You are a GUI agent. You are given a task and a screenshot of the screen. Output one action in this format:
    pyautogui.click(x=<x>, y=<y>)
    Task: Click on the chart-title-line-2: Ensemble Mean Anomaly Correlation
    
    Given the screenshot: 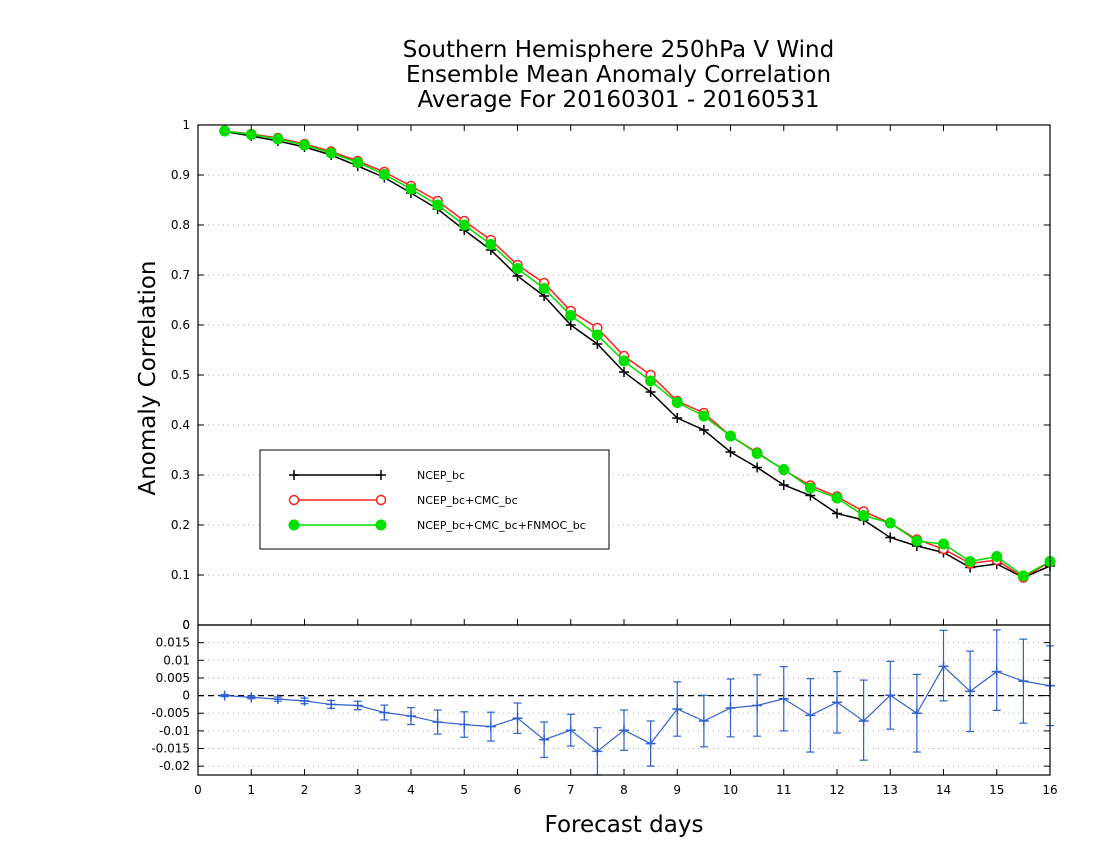 What is the action you would take?
    pyautogui.click(x=618, y=75)
    